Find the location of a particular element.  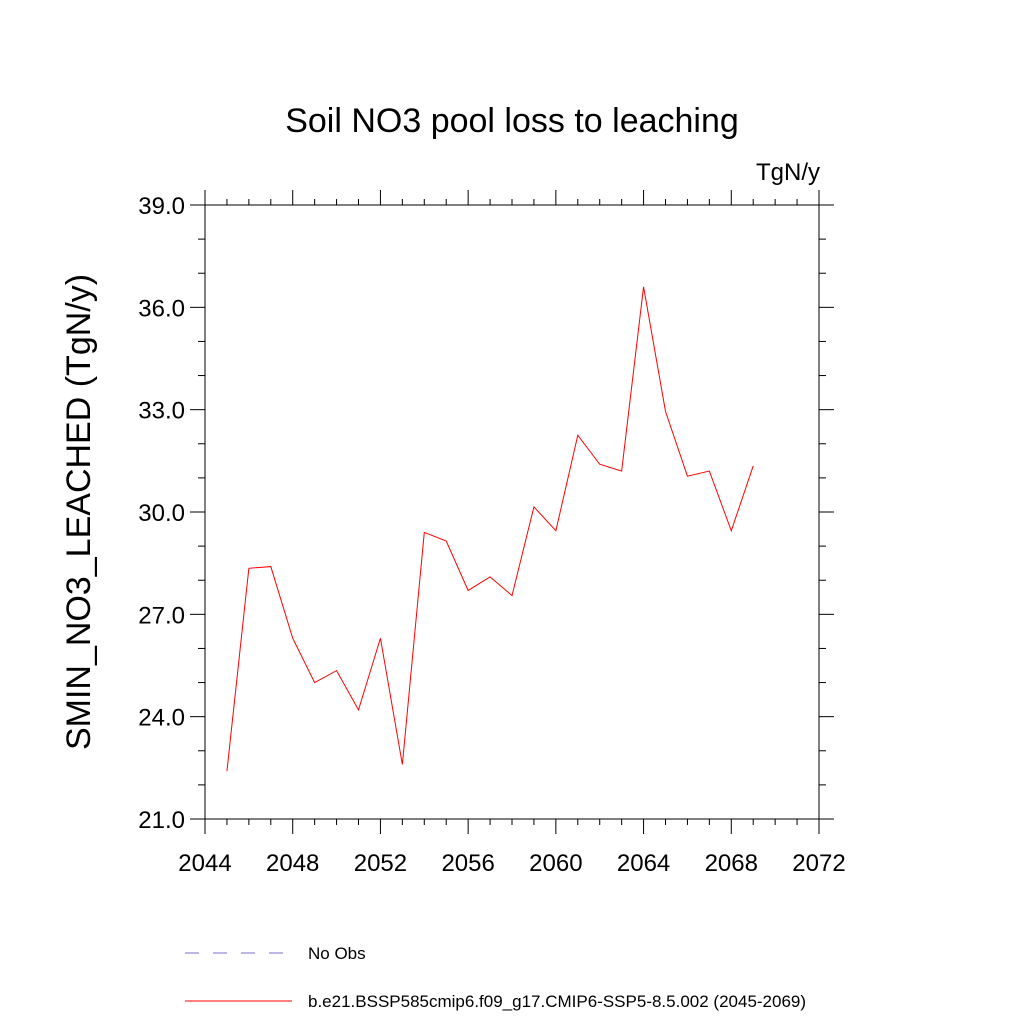

y-tick-label: 36.0 is located at coordinates (161, 308).